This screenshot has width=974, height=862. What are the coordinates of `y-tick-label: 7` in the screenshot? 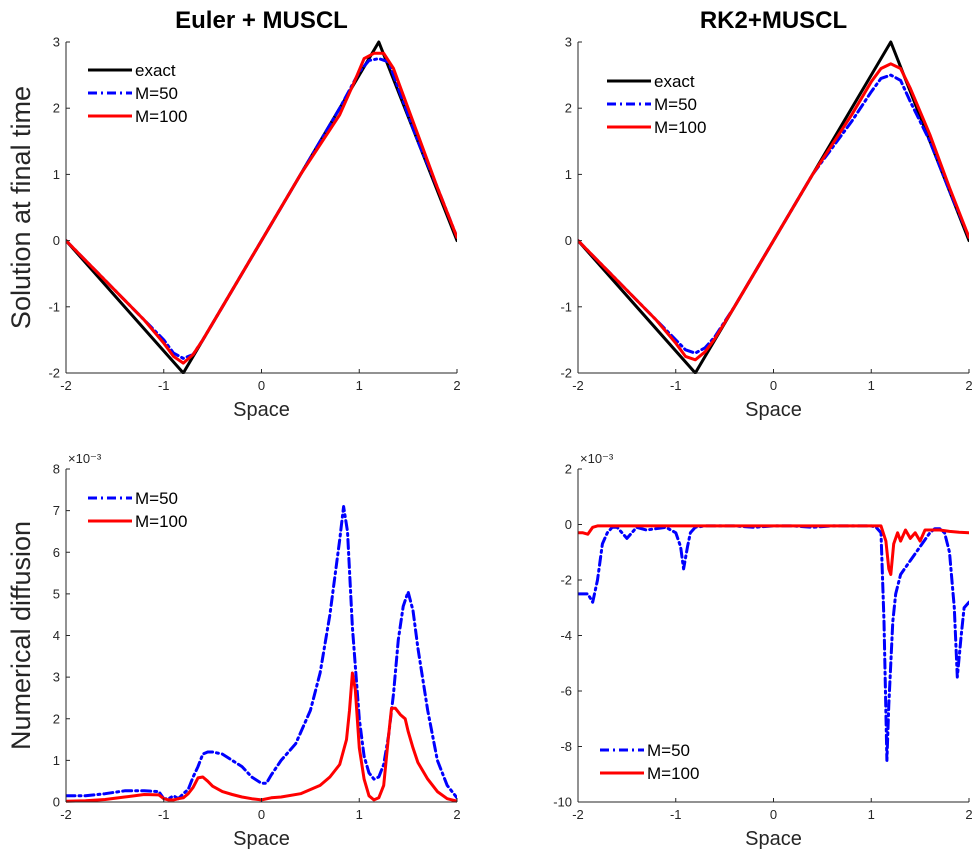 It's located at (56, 510).